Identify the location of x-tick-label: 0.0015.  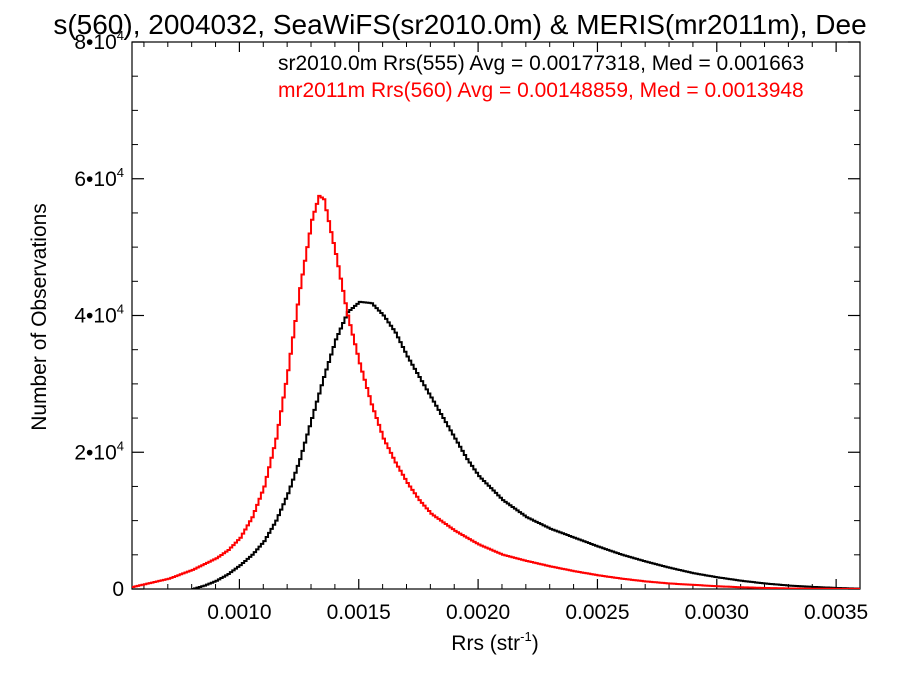
(359, 612).